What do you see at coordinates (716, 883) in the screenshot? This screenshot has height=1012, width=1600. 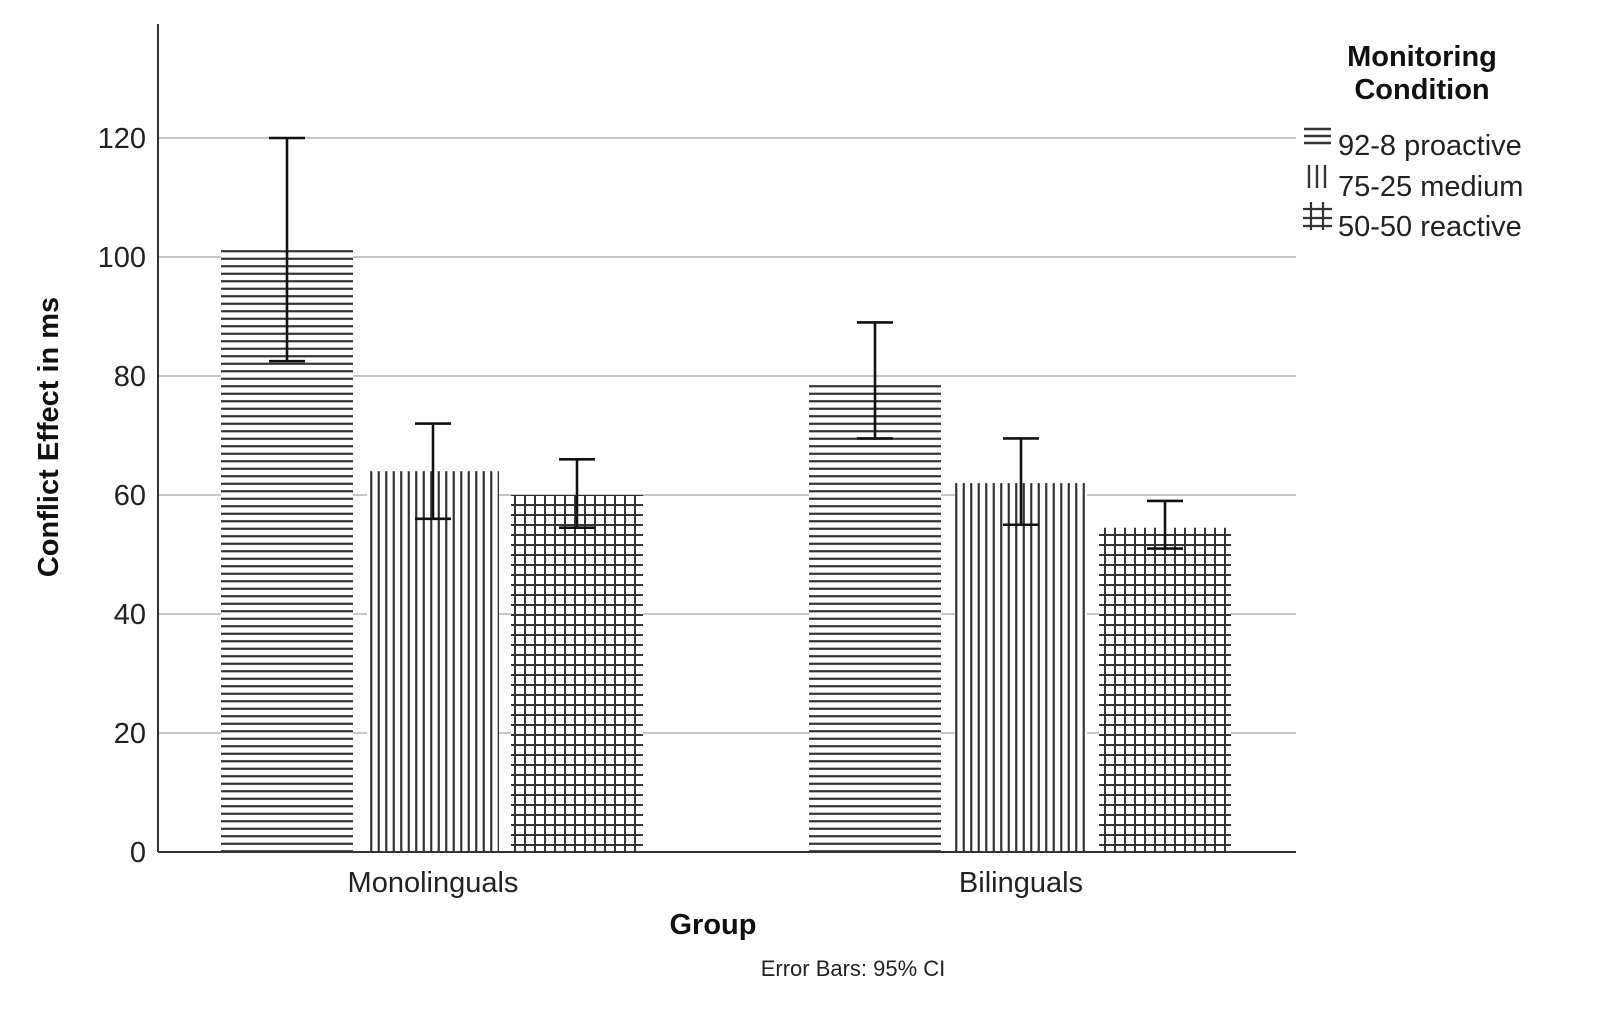 I see `x-tick-labels: Monolinguals Bilinguals` at bounding box center [716, 883].